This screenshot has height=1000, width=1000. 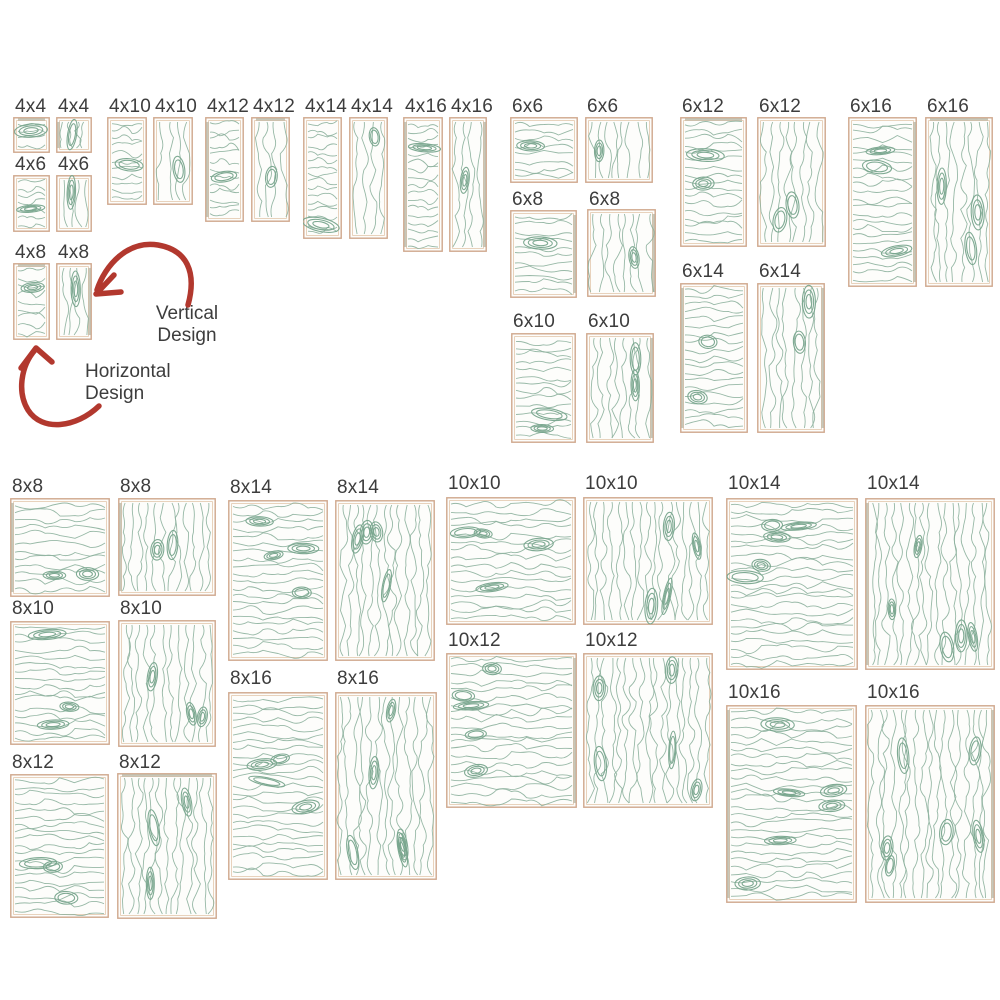 I want to click on size-label-8x8-vertical: 8x8, so click(x=136, y=486).